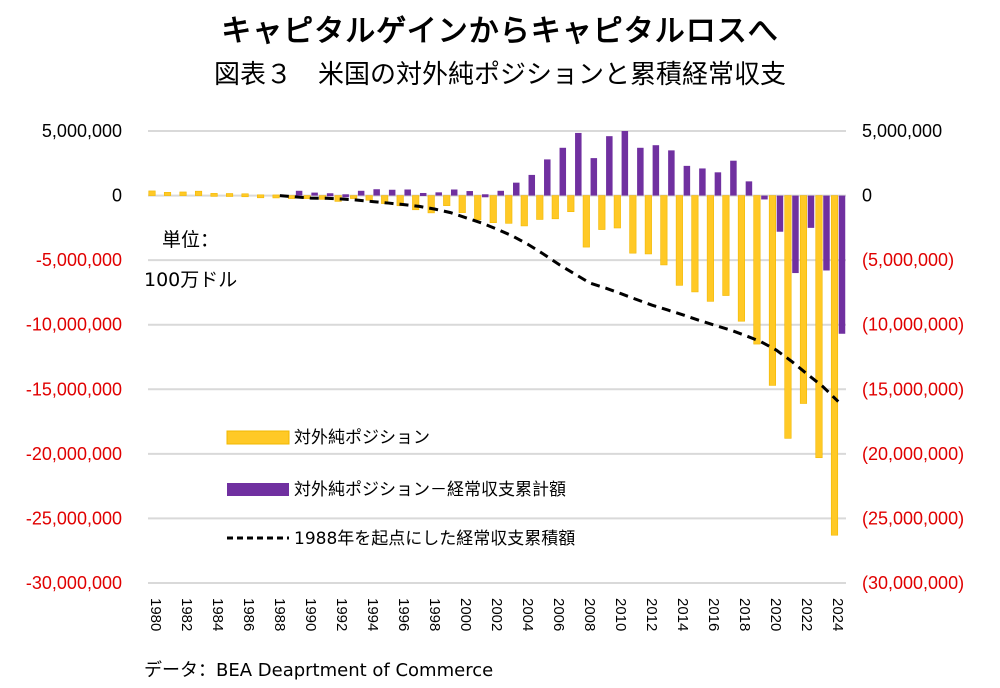 The image size is (1000, 688). I want to click on y-tick-label-right: (5,000,000), so click(908, 260).